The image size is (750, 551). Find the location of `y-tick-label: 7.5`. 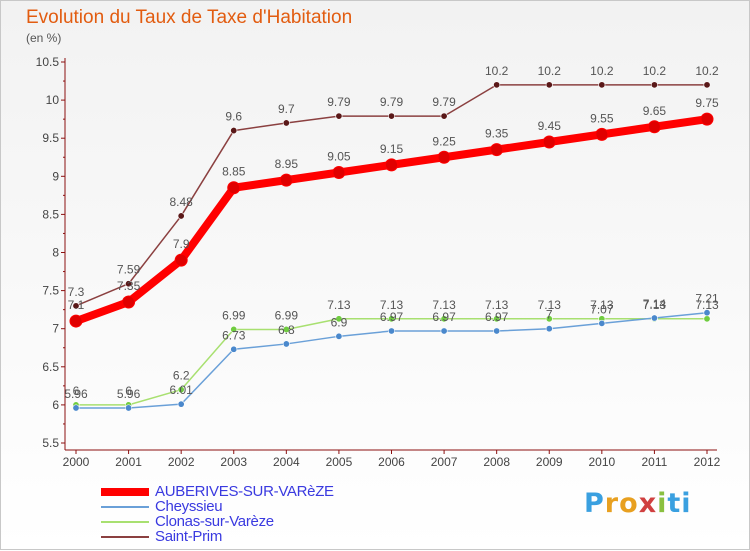

y-tick-label: 7.5 is located at coordinates (50, 291).